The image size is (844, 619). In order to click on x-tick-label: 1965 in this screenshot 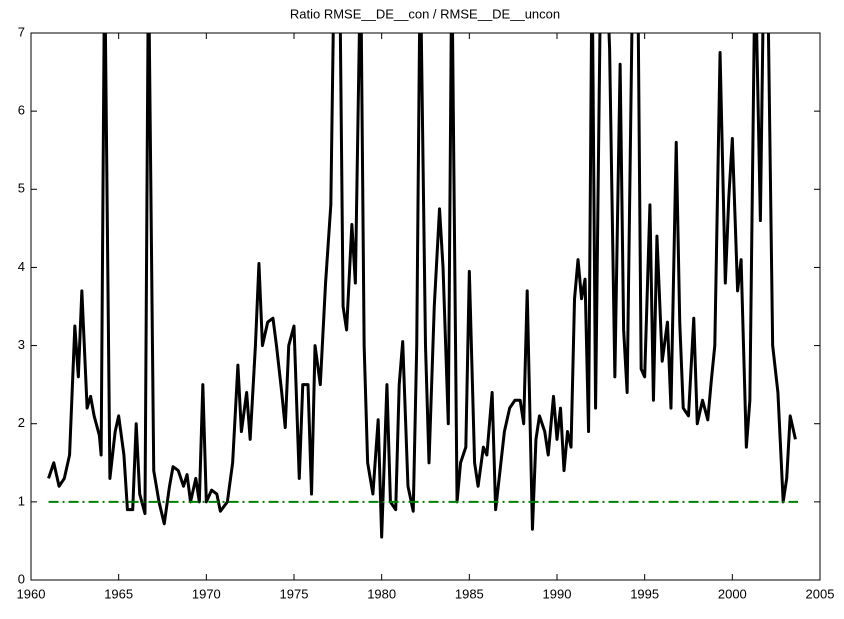, I will do `click(118, 593)`.